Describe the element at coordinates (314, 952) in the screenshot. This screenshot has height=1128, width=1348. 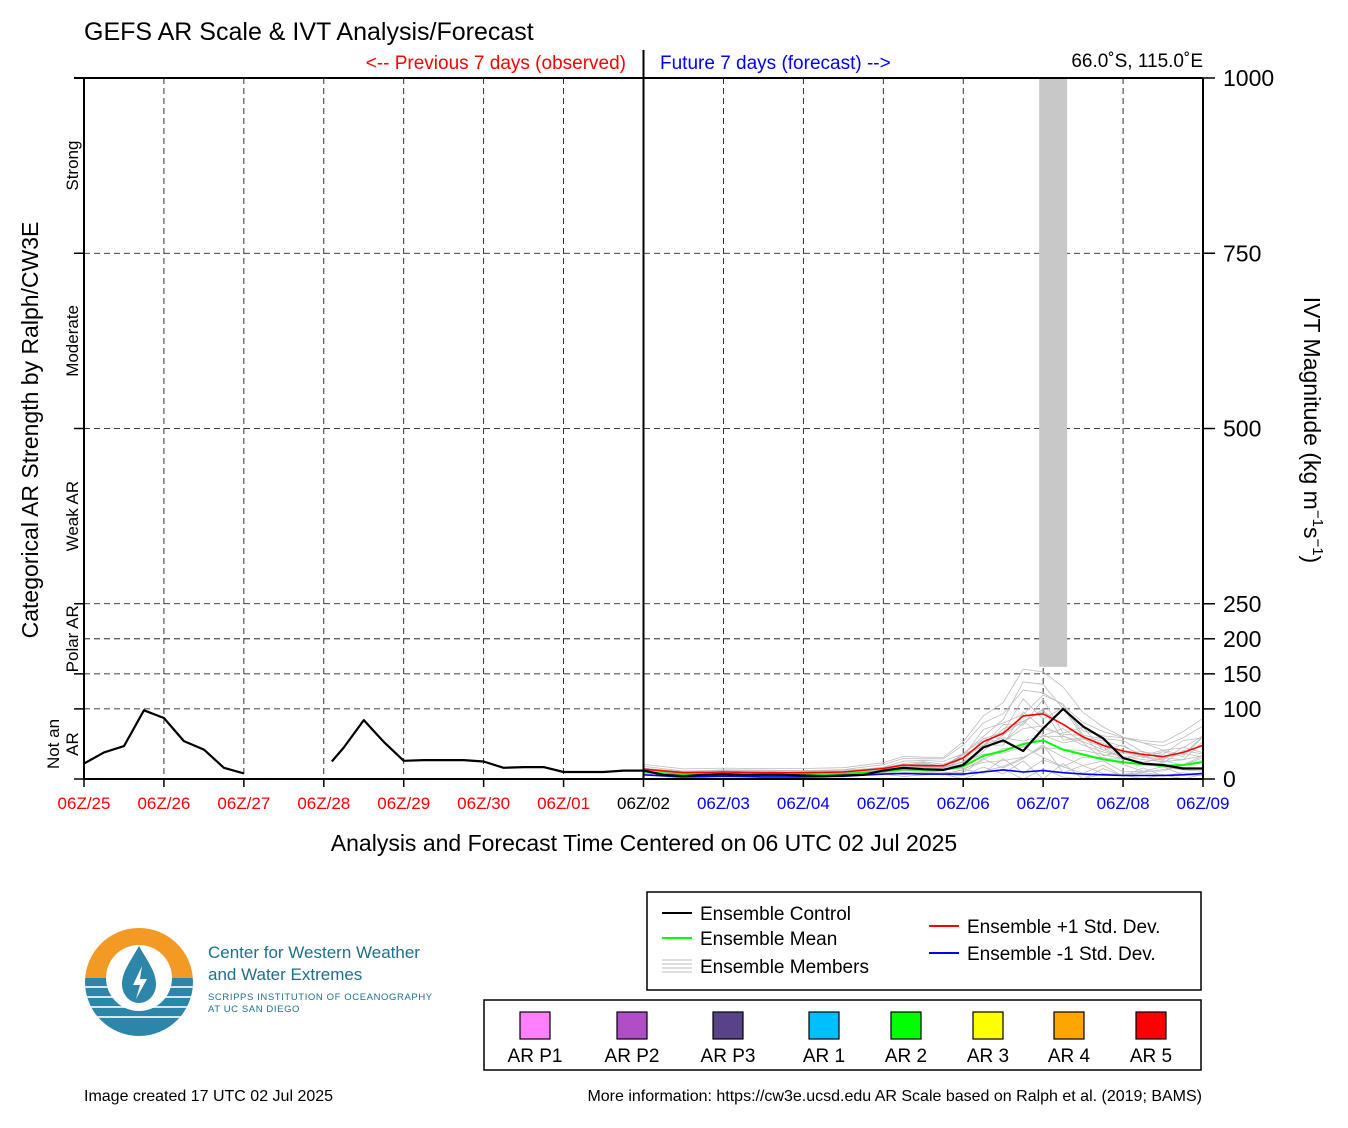
I see `logo-line1: Center for Western Weather` at that location.